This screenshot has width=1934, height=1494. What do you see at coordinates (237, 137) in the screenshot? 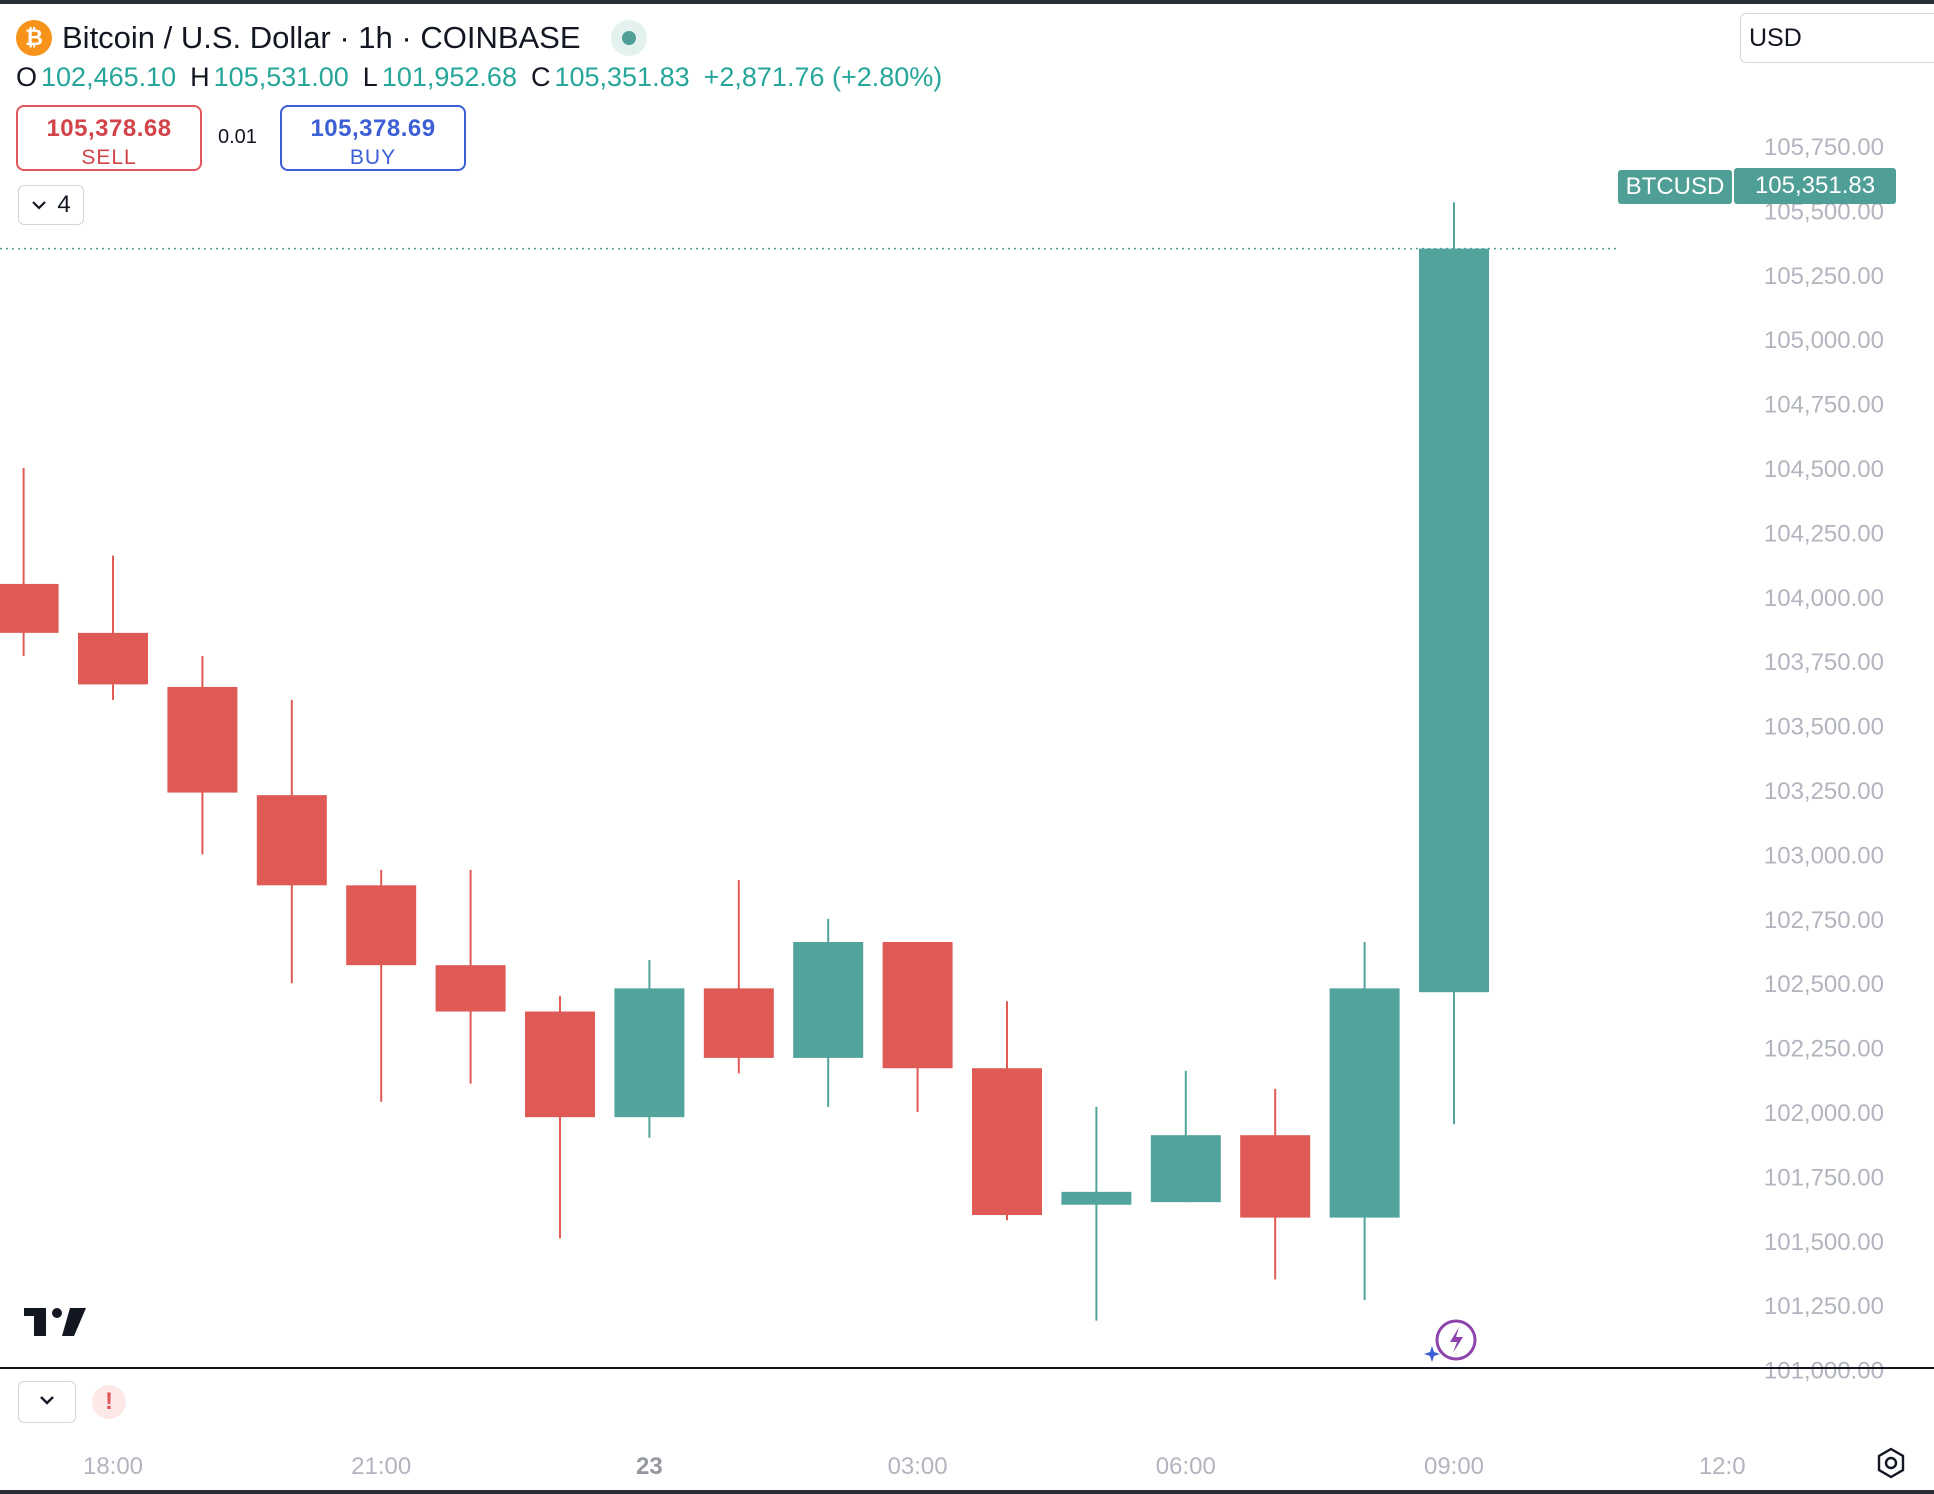
I see `spread-value: 0.01` at bounding box center [237, 137].